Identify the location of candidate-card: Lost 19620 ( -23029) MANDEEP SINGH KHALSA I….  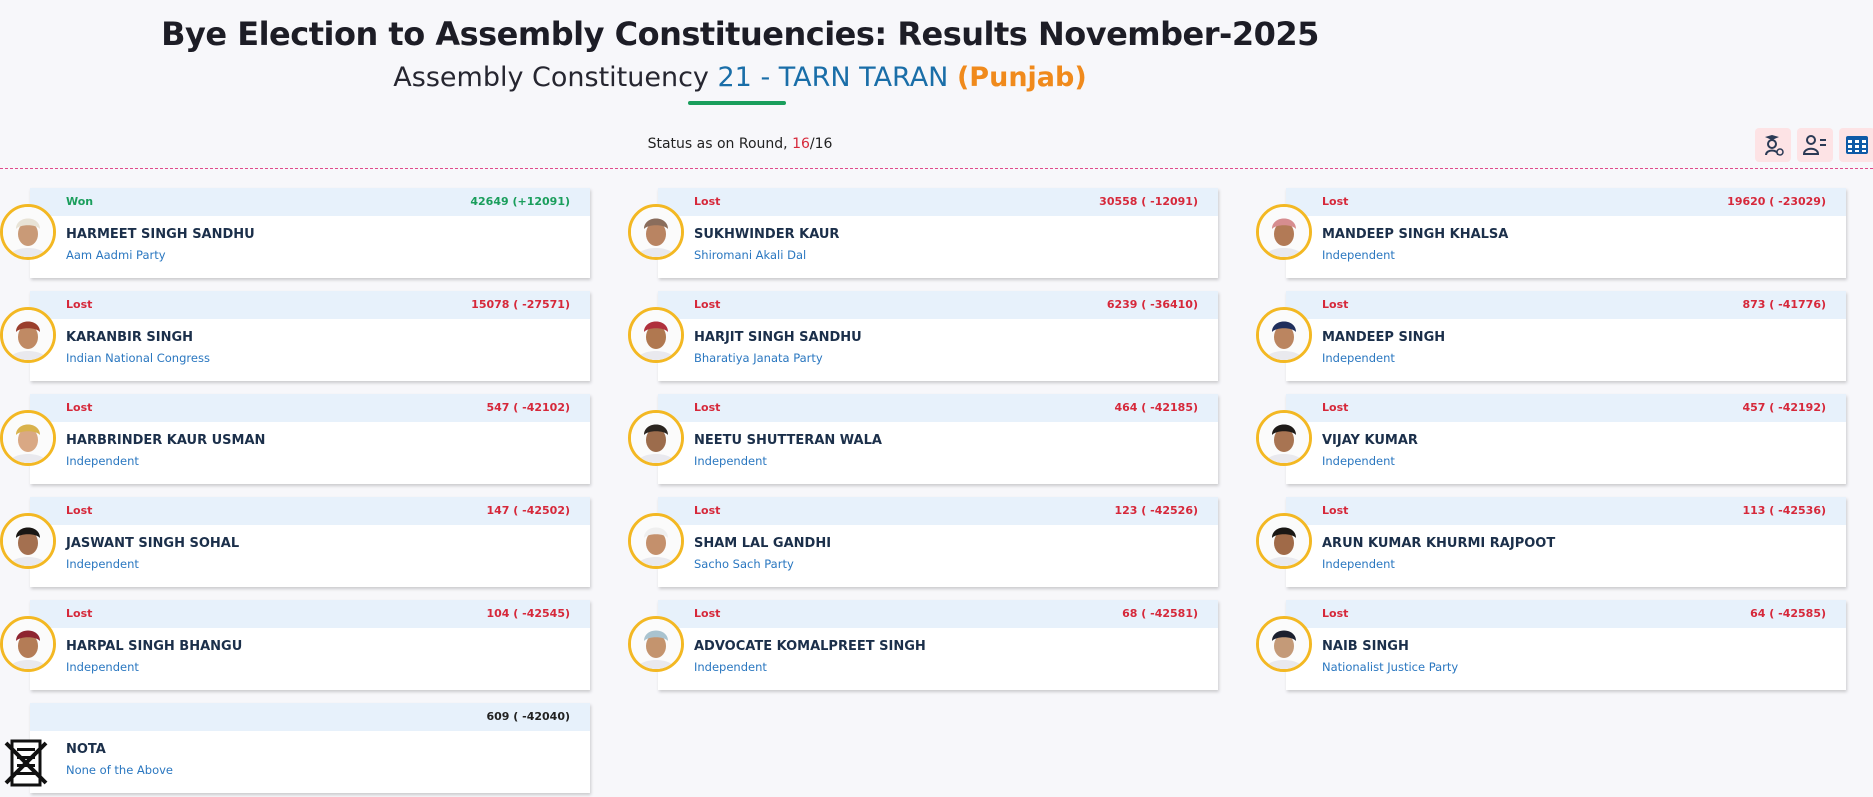
(1566, 233).